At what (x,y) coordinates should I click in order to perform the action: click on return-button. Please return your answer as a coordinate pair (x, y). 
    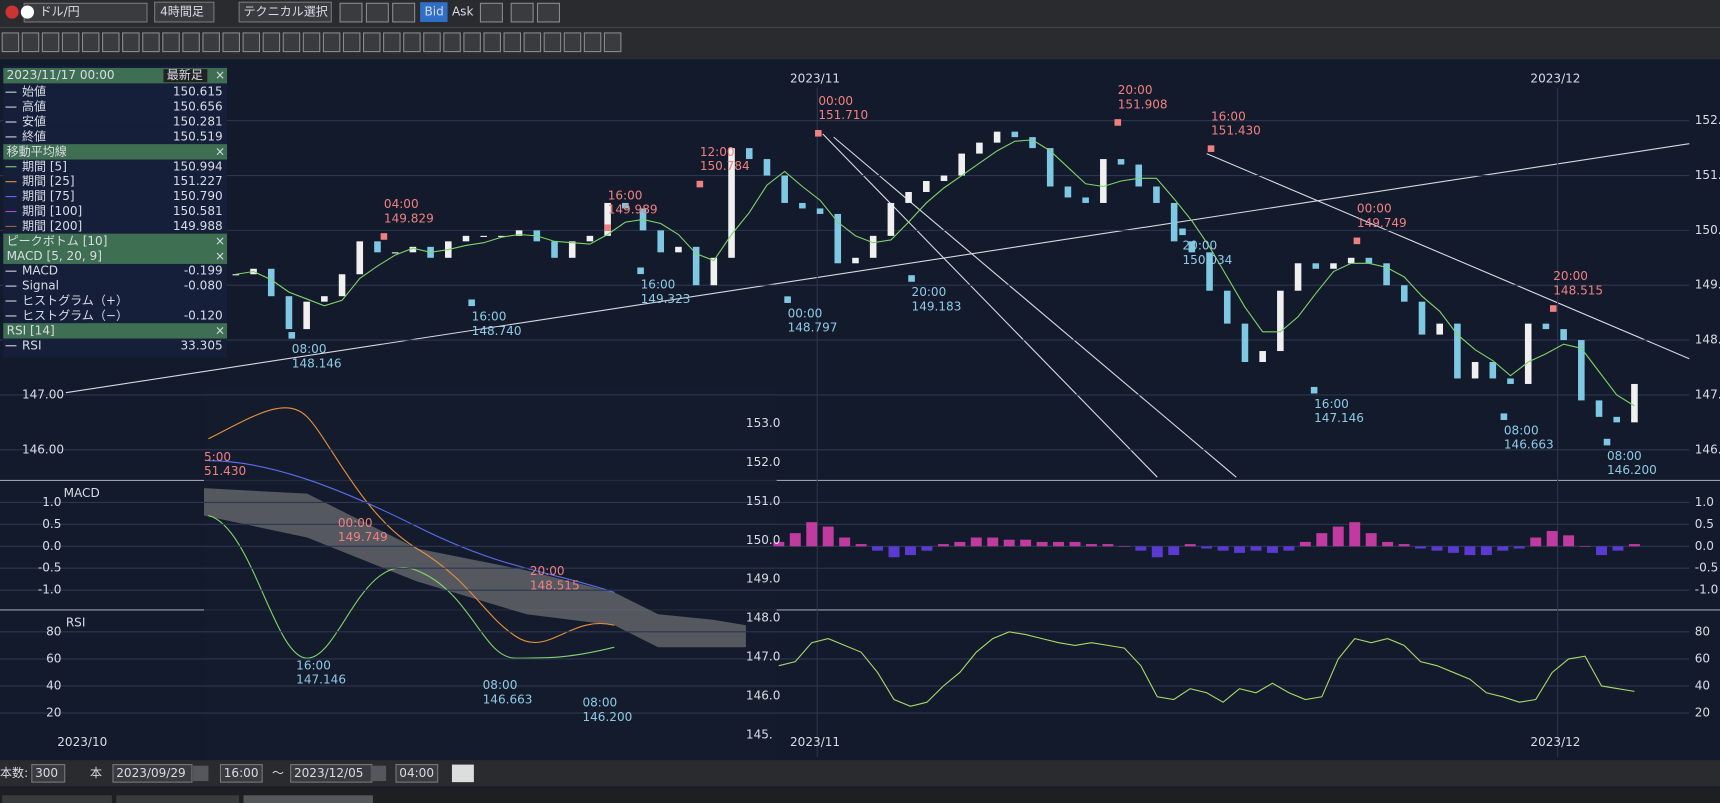
    Looking at the image, I should click on (462, 773).